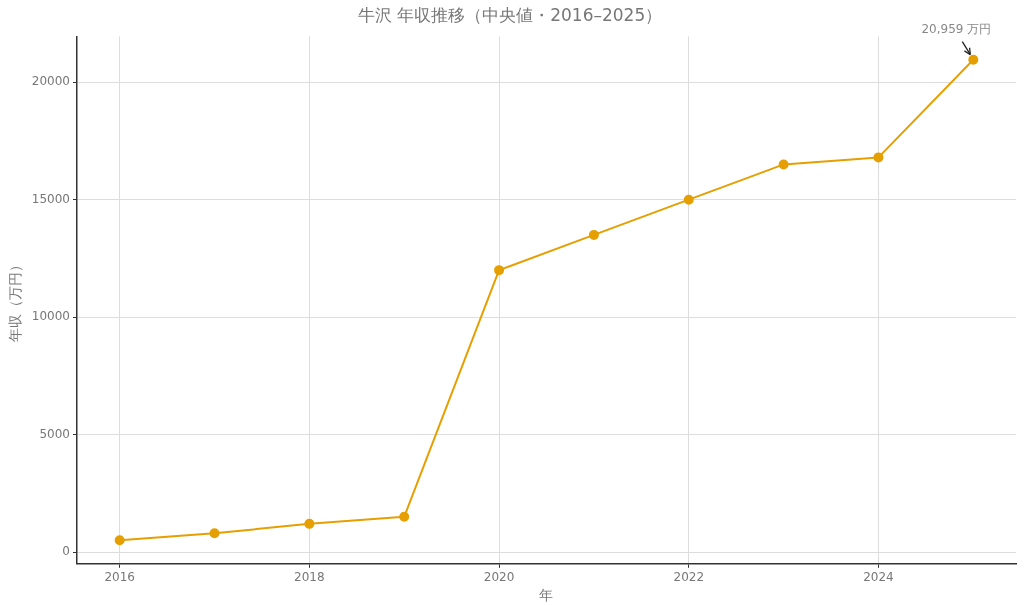 The height and width of the screenshot is (605, 1024). I want to click on x-tick-label: 2016, so click(119, 577).